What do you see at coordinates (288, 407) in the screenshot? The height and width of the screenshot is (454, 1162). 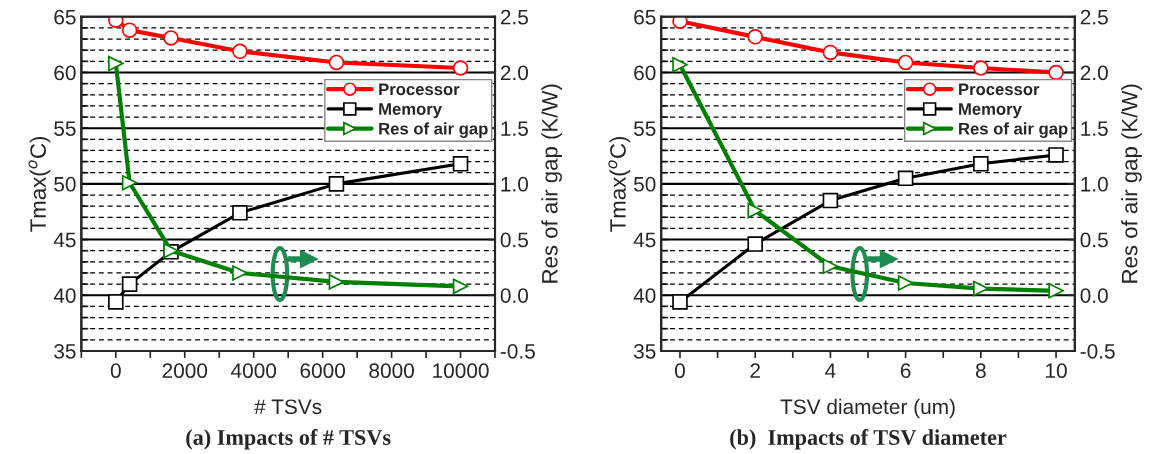 I see `x-axis-title: # TSVs` at bounding box center [288, 407].